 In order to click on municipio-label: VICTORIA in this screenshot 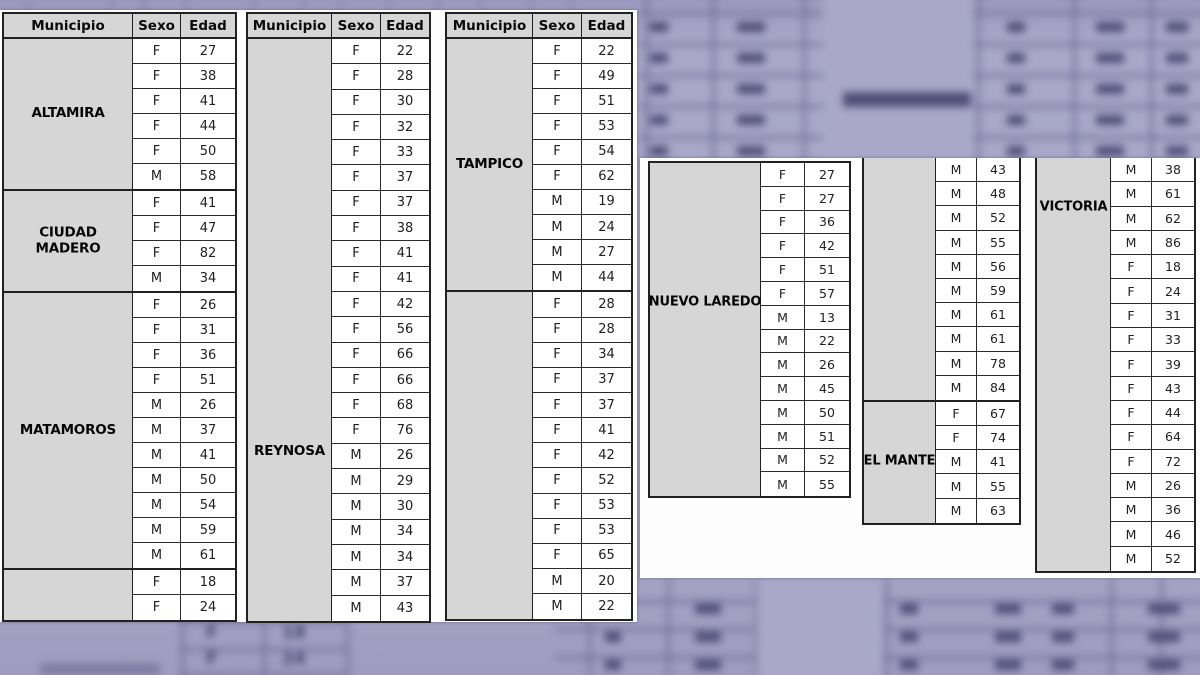, I will do `click(1073, 207)`.